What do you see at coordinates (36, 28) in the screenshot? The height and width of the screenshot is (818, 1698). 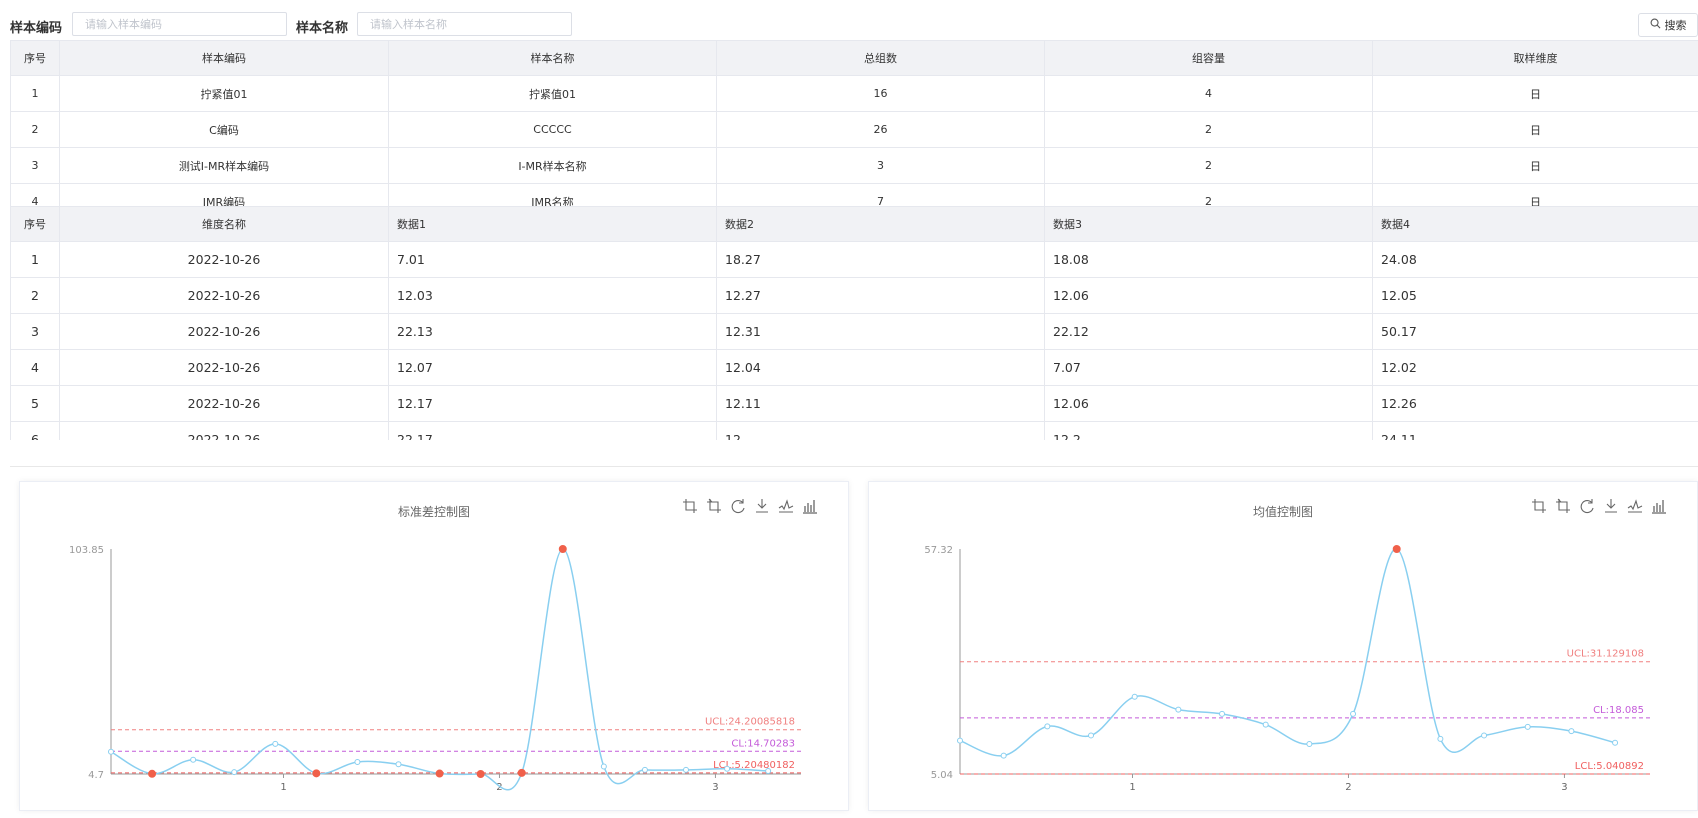 I see `sample-code-label: 样本编码` at bounding box center [36, 28].